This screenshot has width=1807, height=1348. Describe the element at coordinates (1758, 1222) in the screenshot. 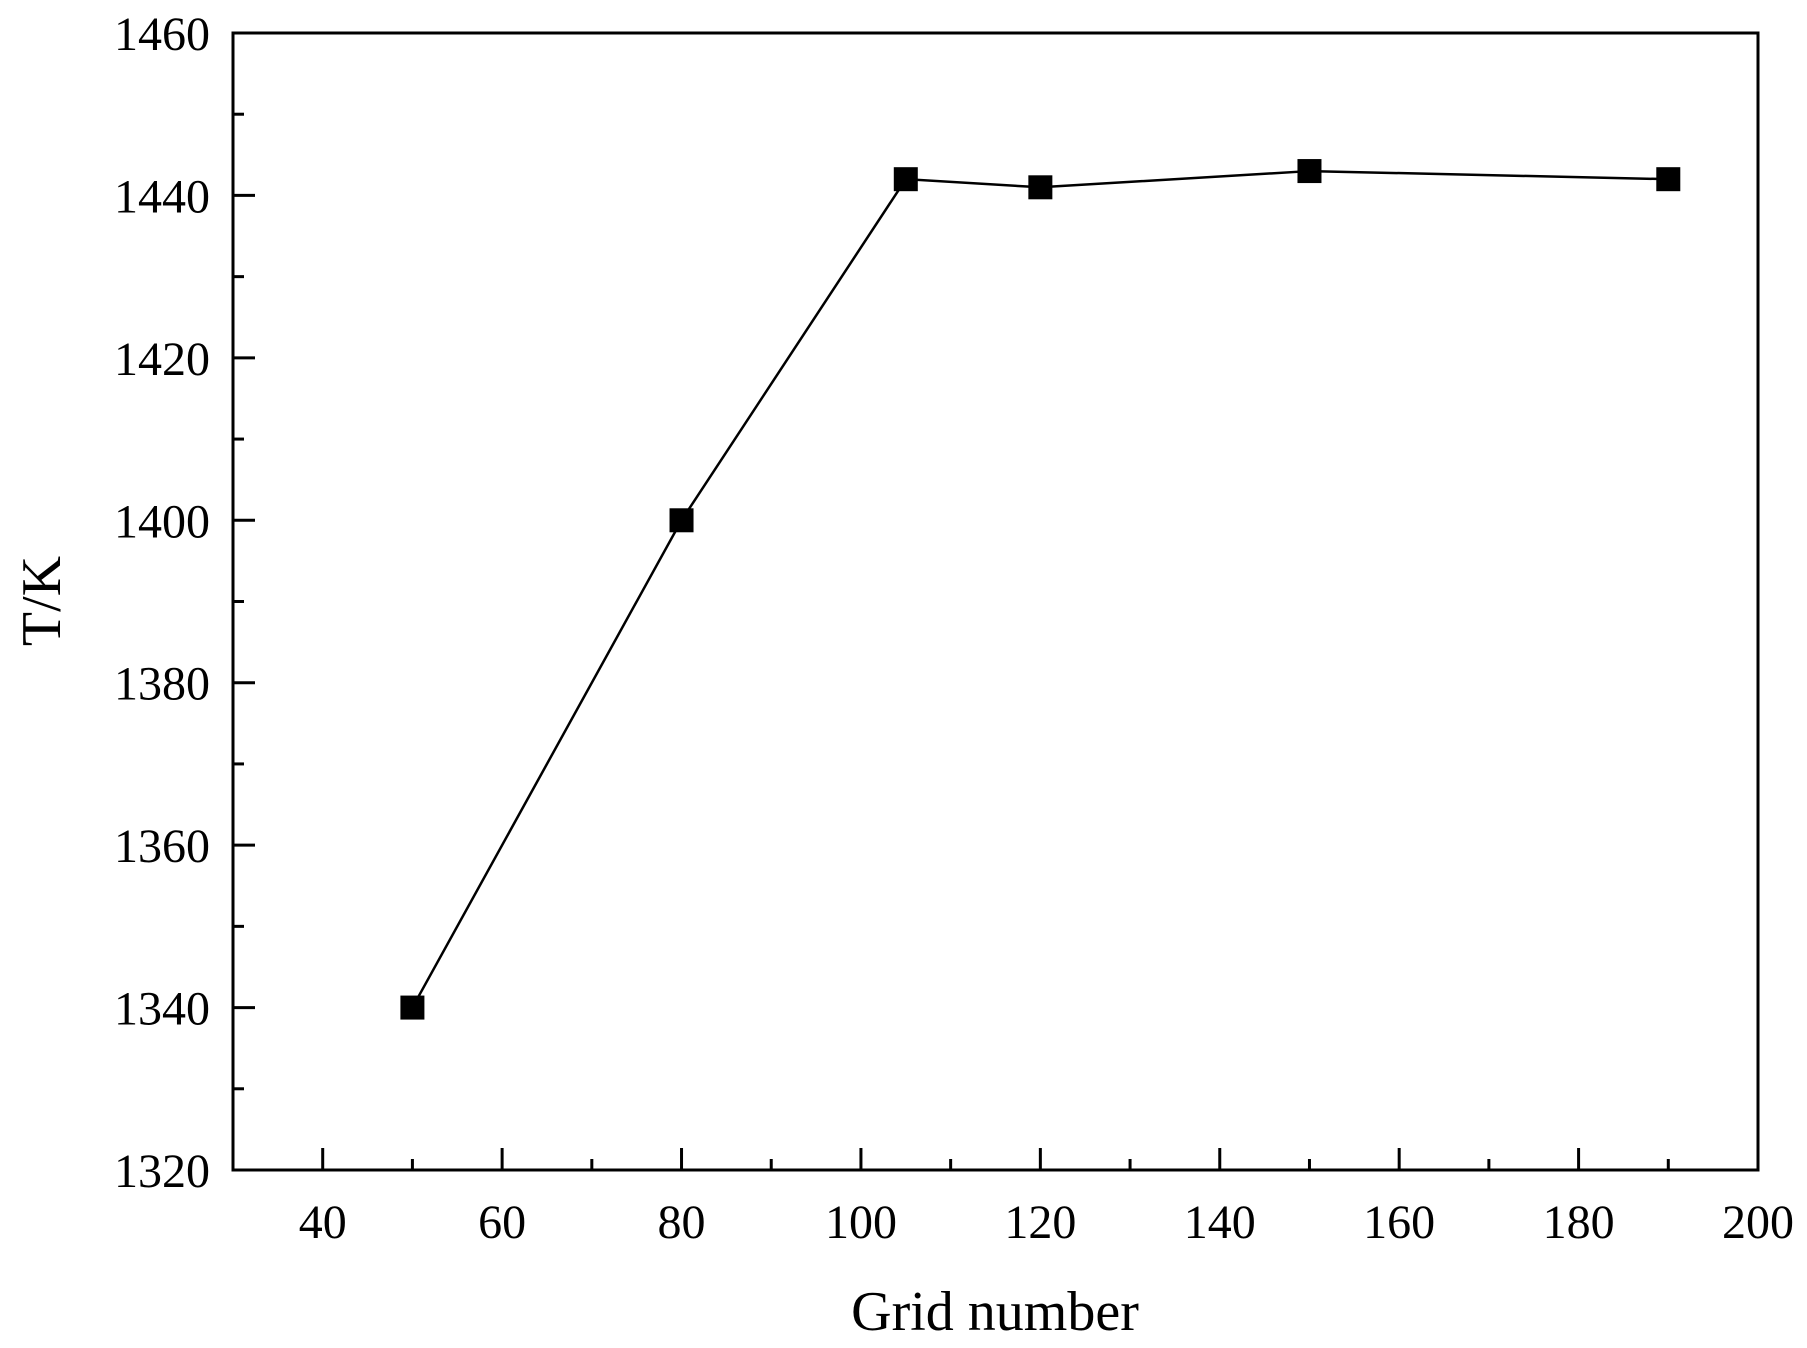

I see `x-tick-label: 200` at that location.